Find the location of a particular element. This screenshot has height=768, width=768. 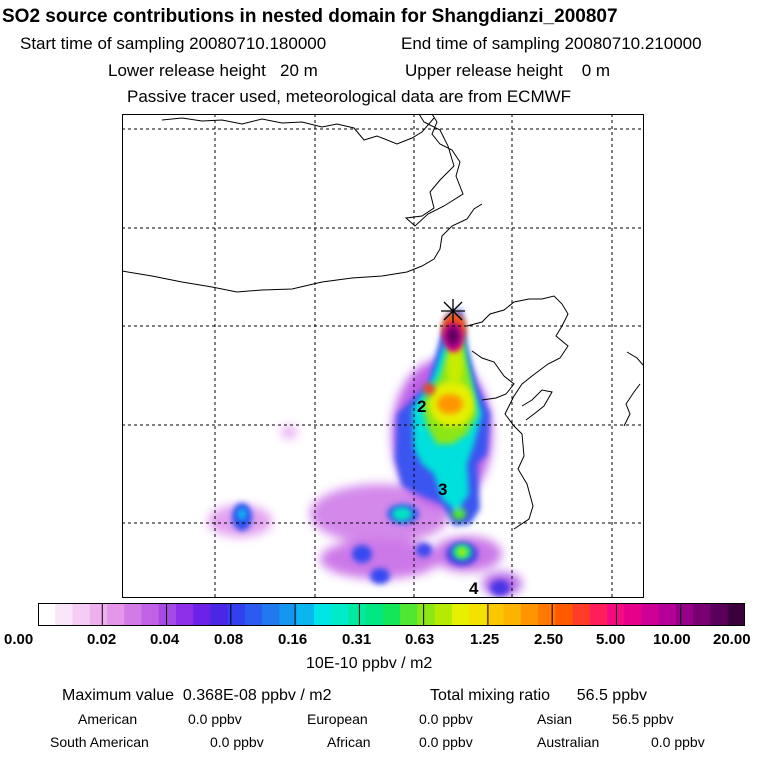

colorbar-tick-label: 0.00 is located at coordinates (19, 639).